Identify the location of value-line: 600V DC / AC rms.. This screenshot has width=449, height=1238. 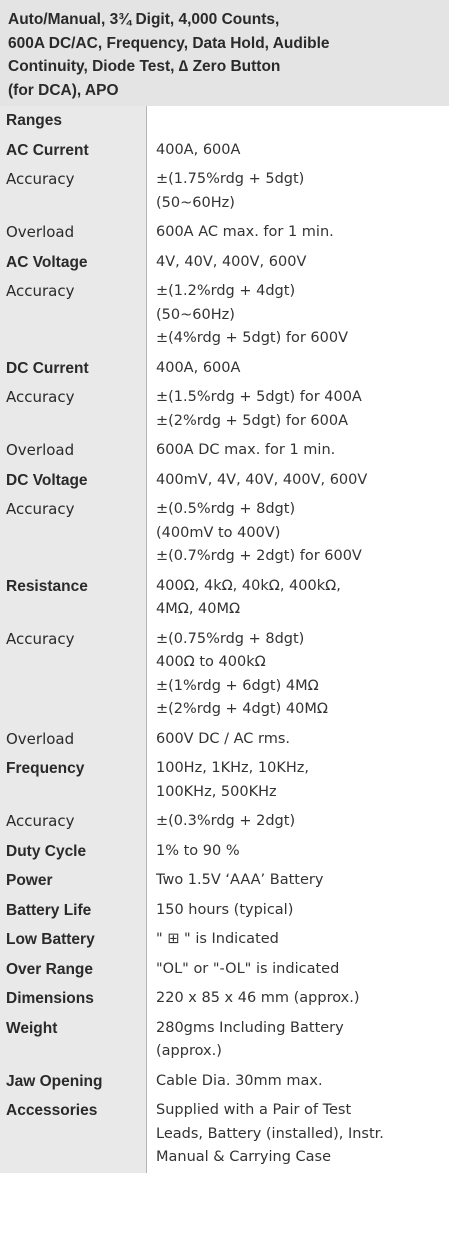
(223, 738).